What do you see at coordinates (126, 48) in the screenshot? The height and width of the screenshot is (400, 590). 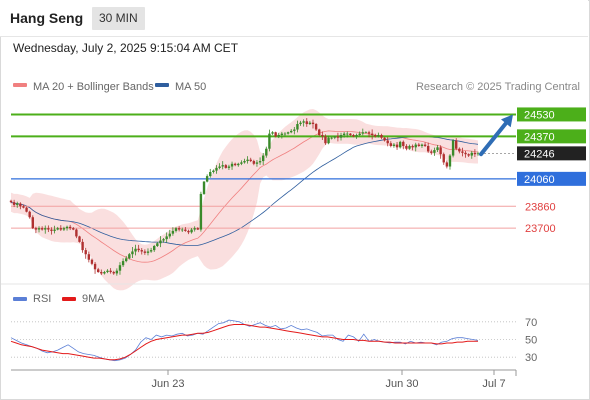 I see `timestamp: Wednesday, July 2, 2025 9:15:04 AM CET` at bounding box center [126, 48].